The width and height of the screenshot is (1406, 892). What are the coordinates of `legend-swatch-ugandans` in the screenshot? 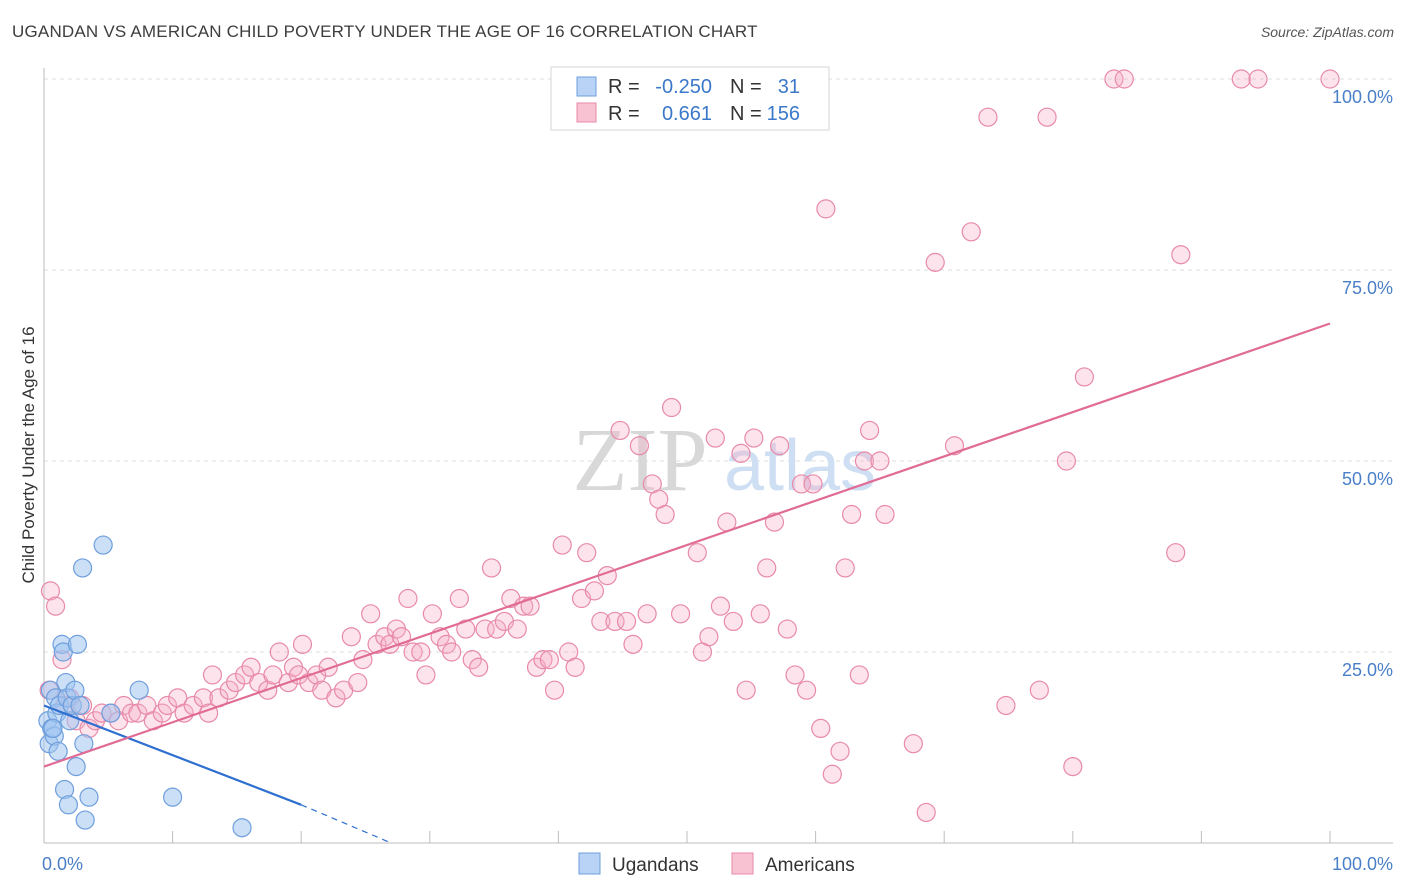 It's located at (586, 86).